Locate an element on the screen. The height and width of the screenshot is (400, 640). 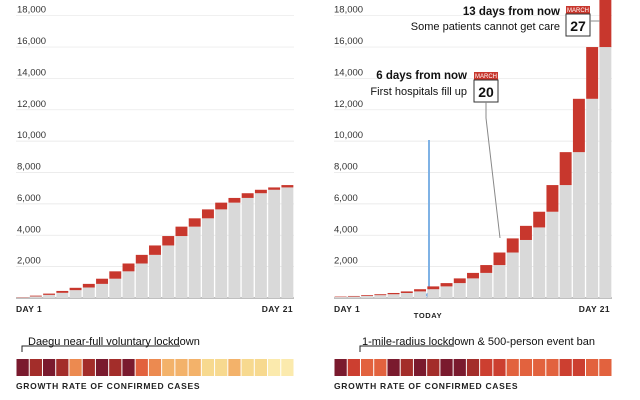
today-label: TODAY is located at coordinates (428, 315).